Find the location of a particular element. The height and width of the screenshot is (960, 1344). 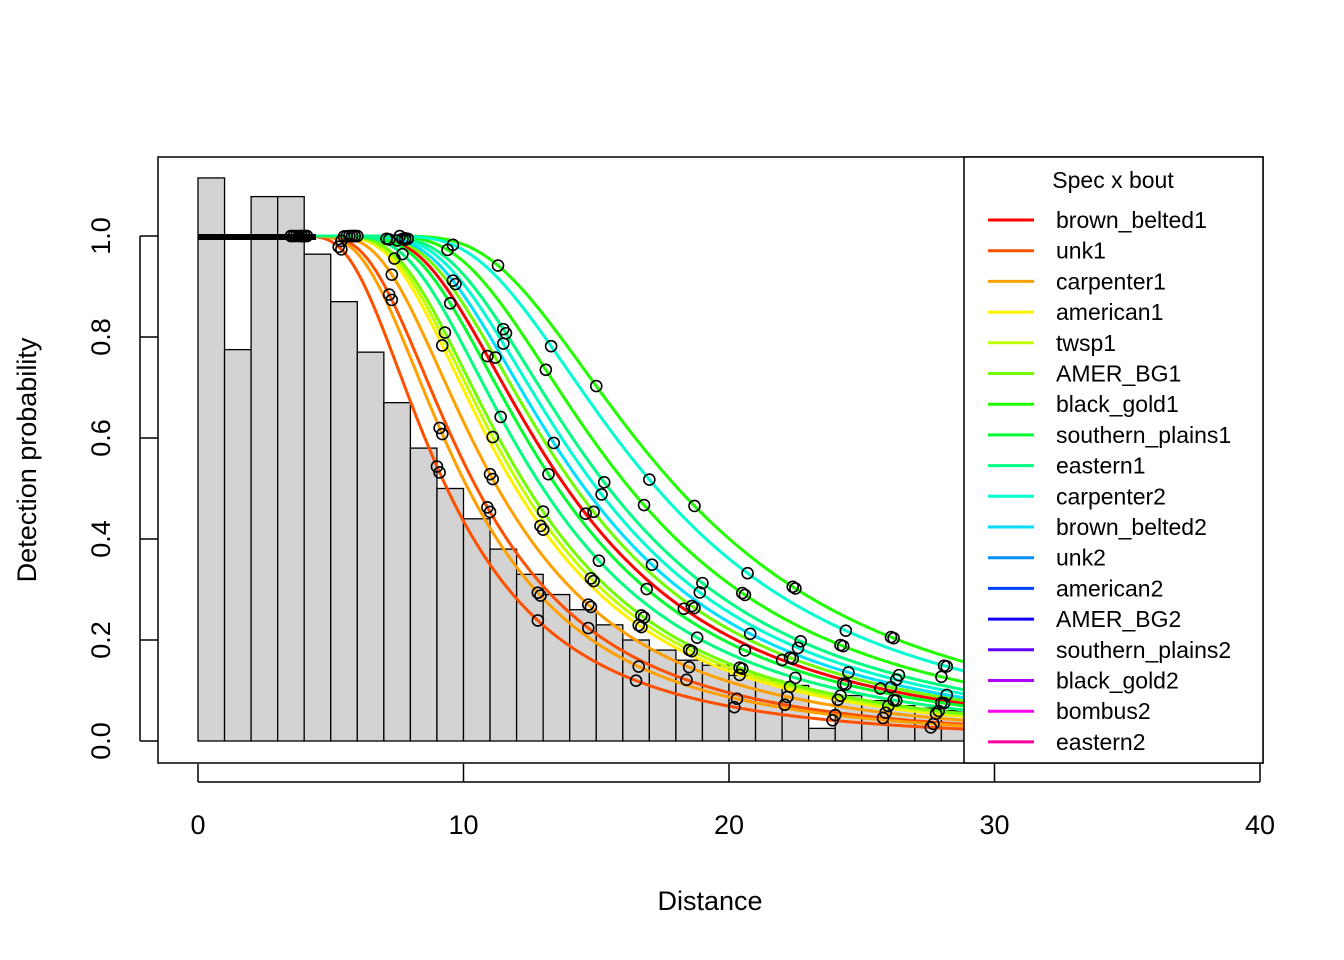

y-tick-label: 0.0 is located at coordinates (101, 741).